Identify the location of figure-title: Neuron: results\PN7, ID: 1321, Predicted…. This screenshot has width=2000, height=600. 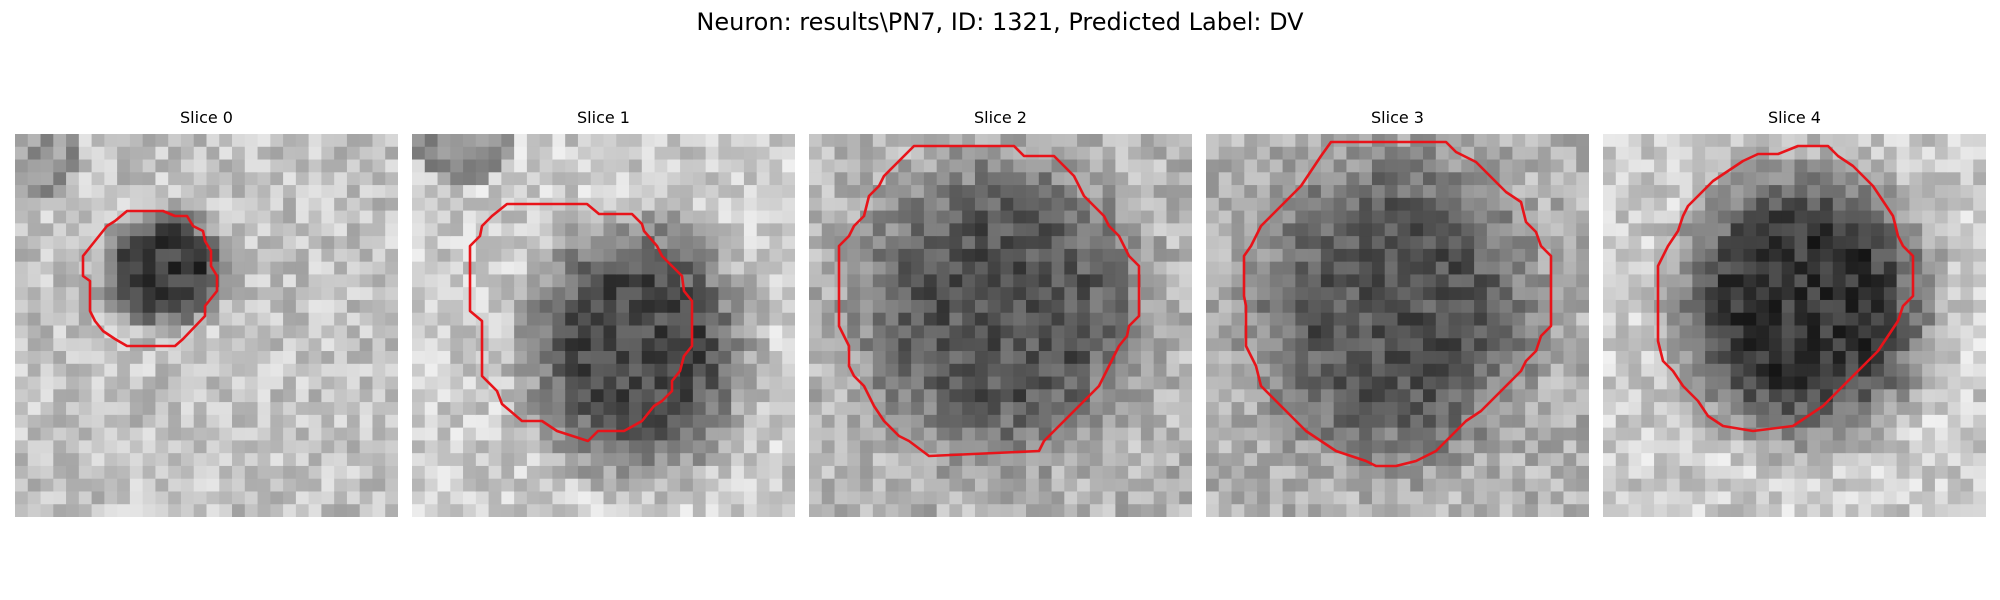
(1000, 22).